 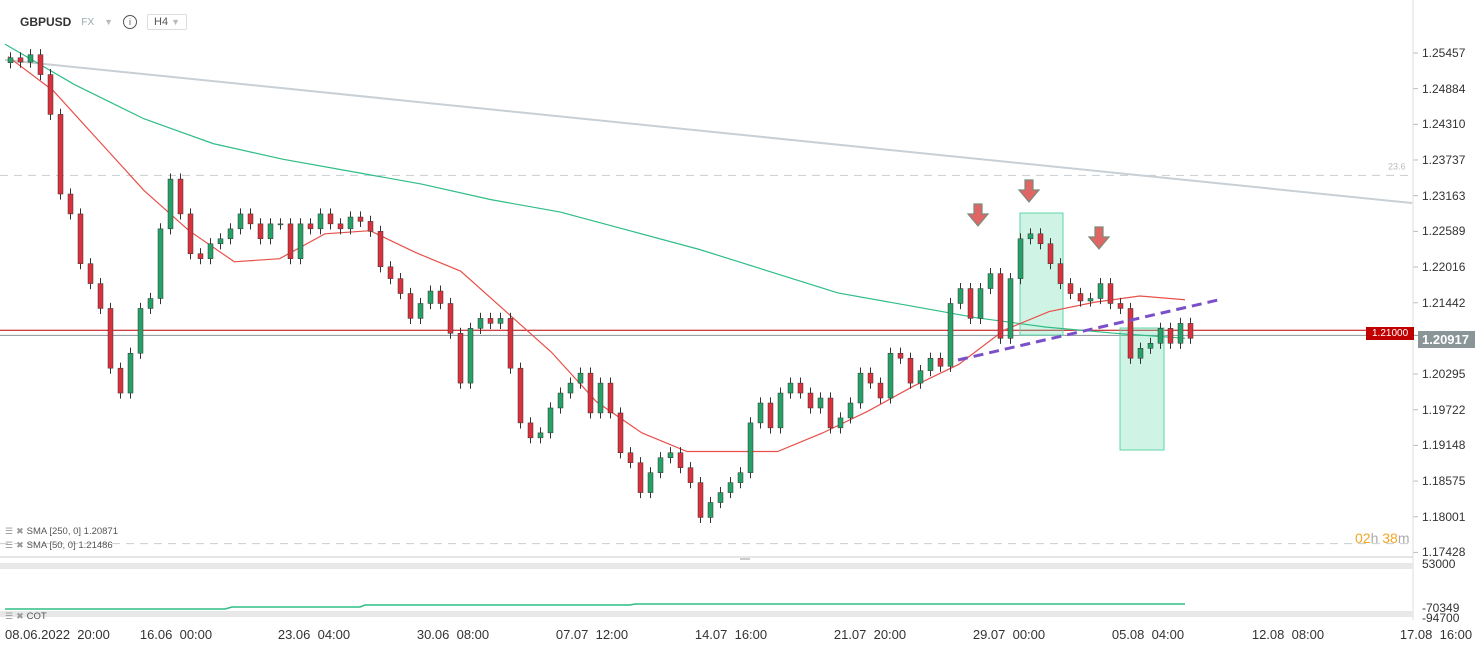 I want to click on y-tick-label: 1.23163, so click(x=1444, y=195).